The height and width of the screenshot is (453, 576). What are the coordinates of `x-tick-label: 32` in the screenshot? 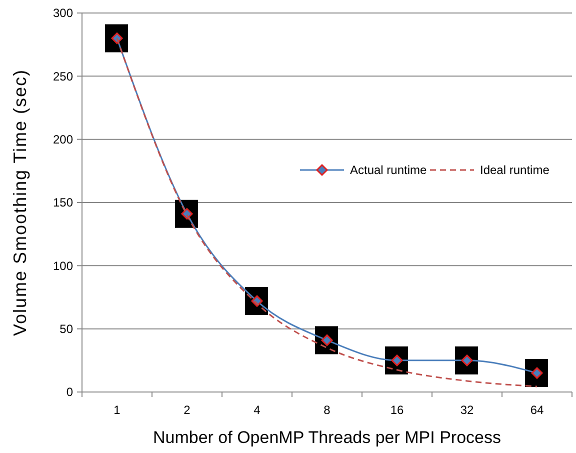 It's located at (467, 410).